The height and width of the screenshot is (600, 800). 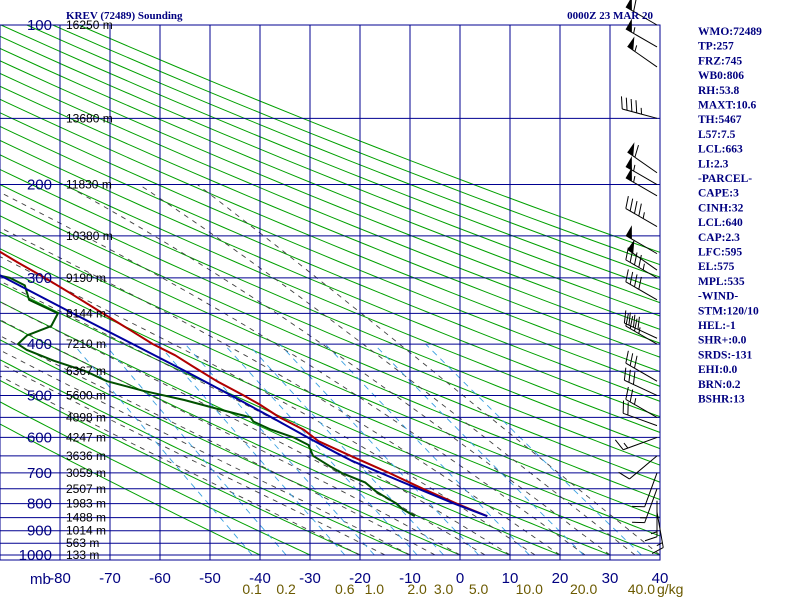 What do you see at coordinates (720, 253) in the screenshot?
I see `sounding-index: LFC:595` at bounding box center [720, 253].